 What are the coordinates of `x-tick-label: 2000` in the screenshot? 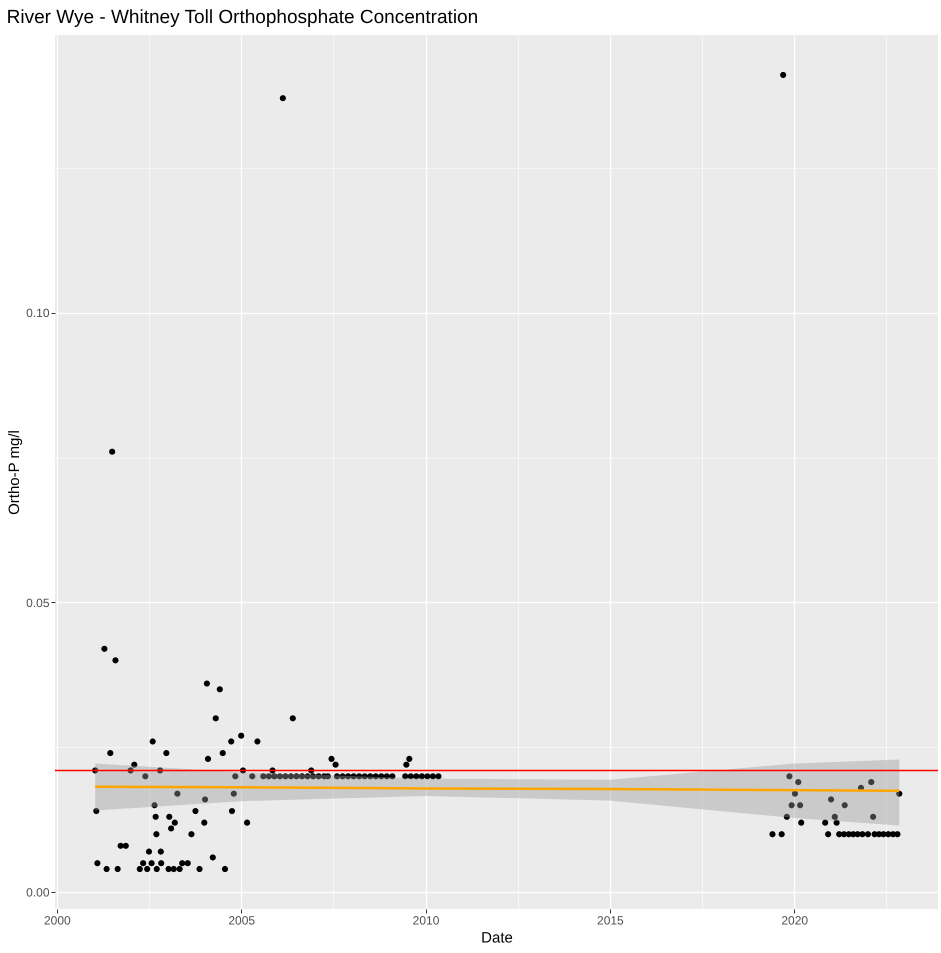 It's located at (58, 921).